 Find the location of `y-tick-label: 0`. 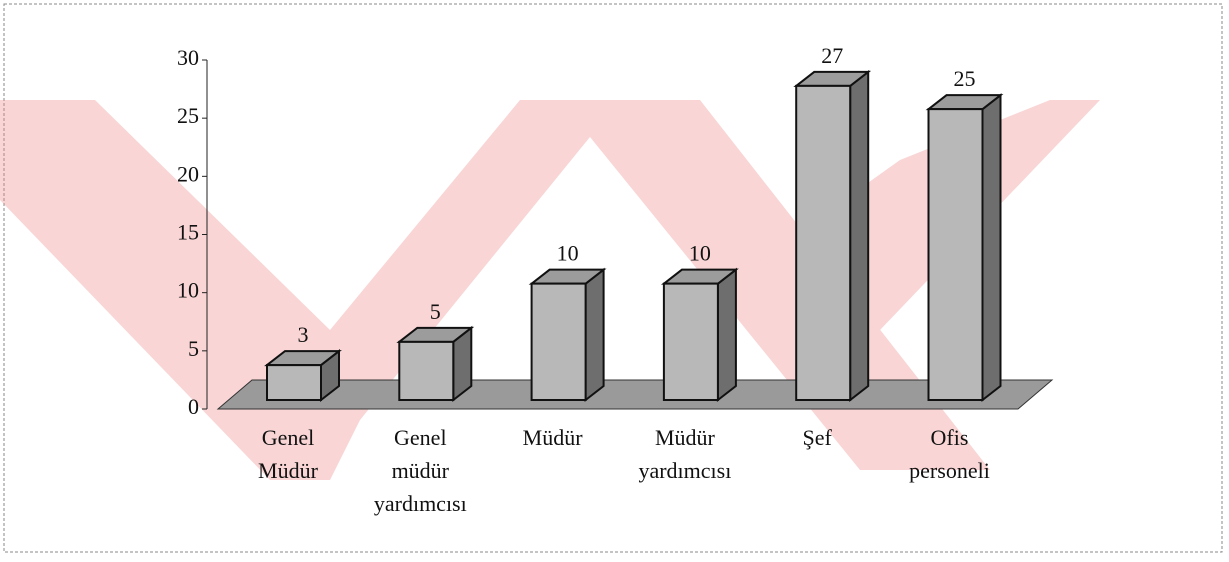

y-tick-label: 0 is located at coordinates (193, 406).